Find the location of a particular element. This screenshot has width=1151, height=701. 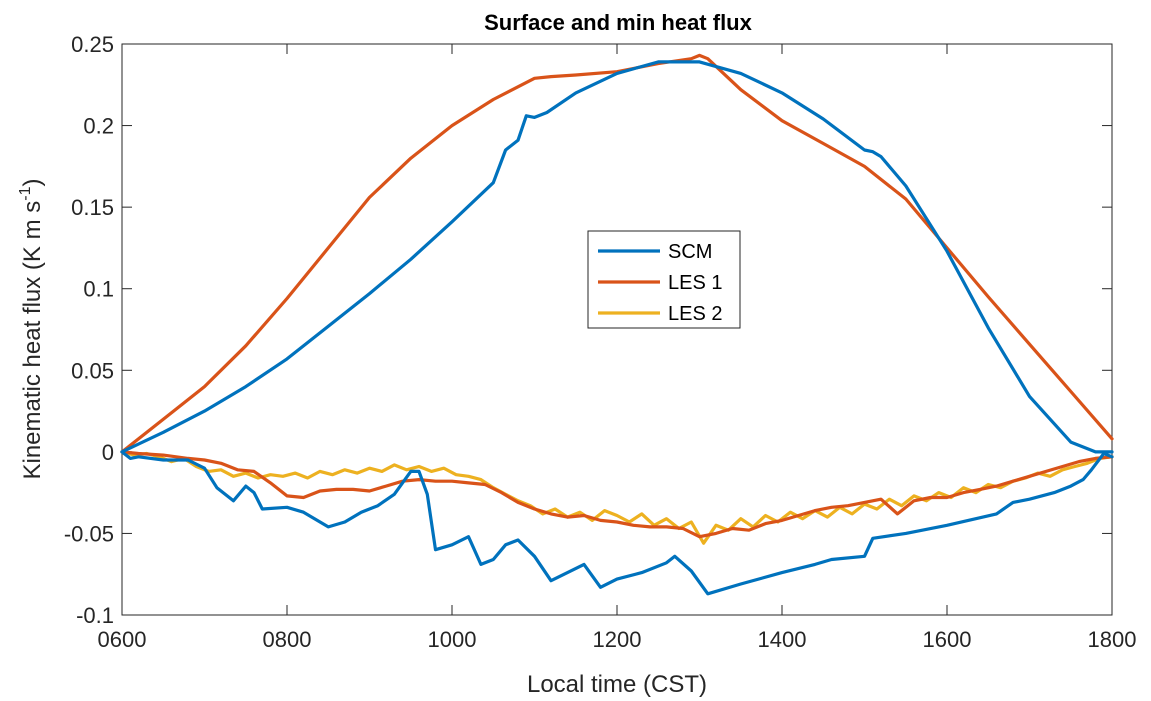

y-axis-label-superscript: -1 is located at coordinates (25, 193).